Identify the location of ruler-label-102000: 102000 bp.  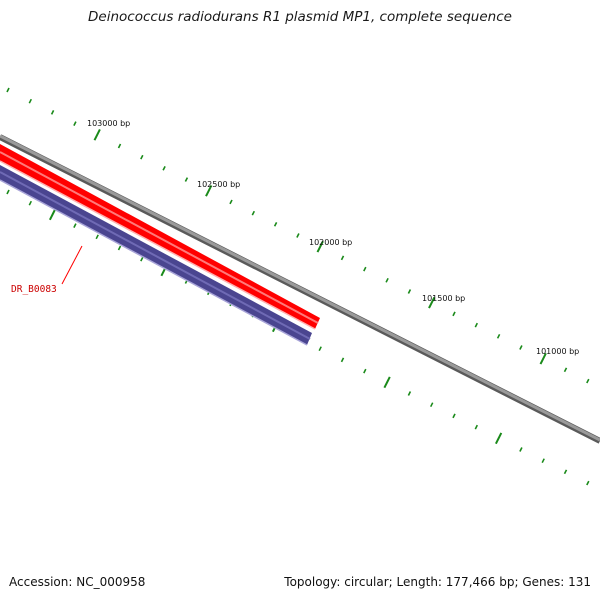
(330, 242).